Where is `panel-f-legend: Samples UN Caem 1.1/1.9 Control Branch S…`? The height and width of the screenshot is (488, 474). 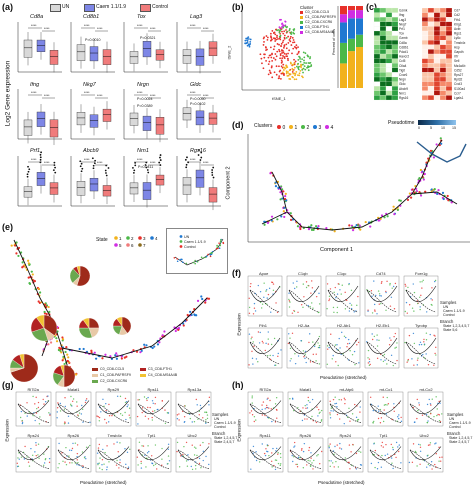 panel-f-legend: Samples UN Caem 1.1/1.9 Control Branch S… is located at coordinates (457, 325).